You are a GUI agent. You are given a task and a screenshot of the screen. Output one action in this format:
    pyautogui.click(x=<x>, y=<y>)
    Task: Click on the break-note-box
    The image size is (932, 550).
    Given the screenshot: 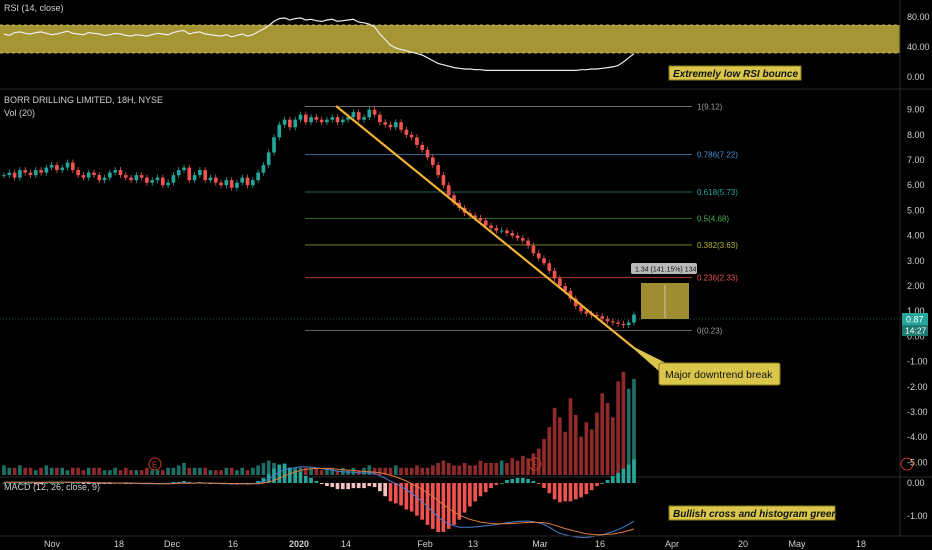 What is the action you would take?
    pyautogui.click(x=719, y=374)
    